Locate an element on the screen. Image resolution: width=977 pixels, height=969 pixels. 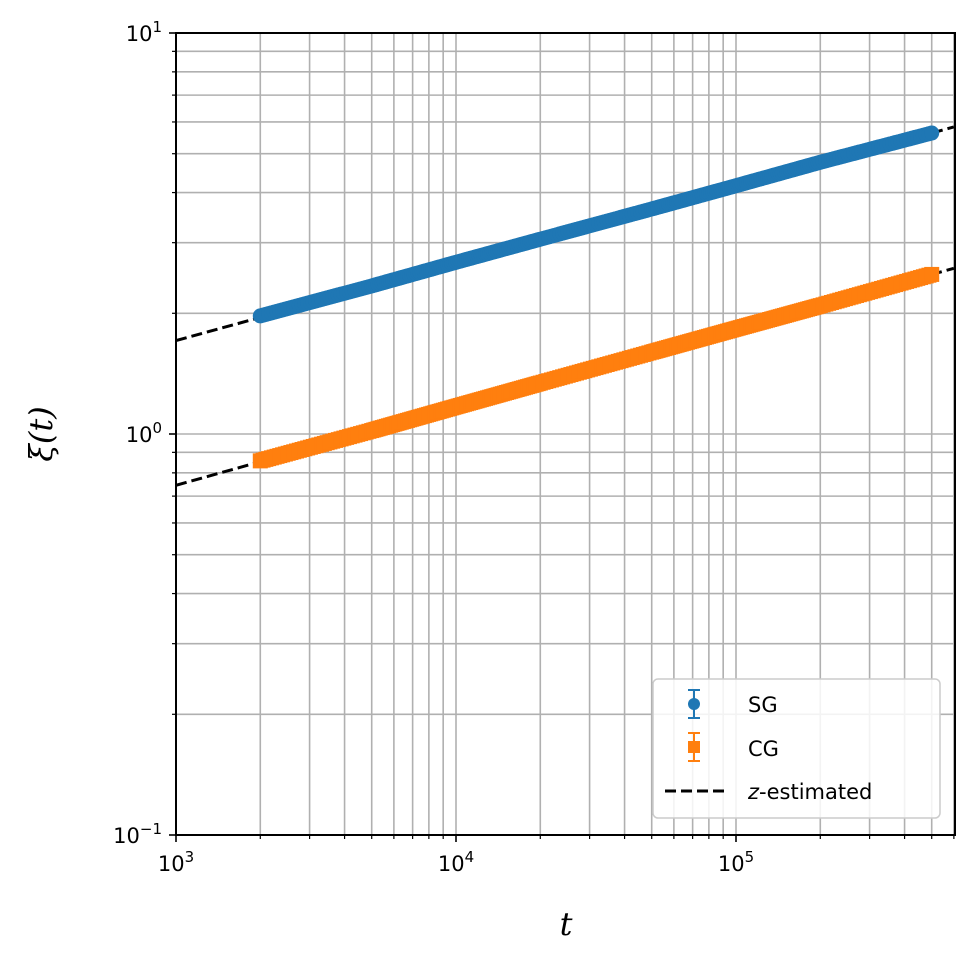
legend: SG CG z-estimated is located at coordinates (796, 748).